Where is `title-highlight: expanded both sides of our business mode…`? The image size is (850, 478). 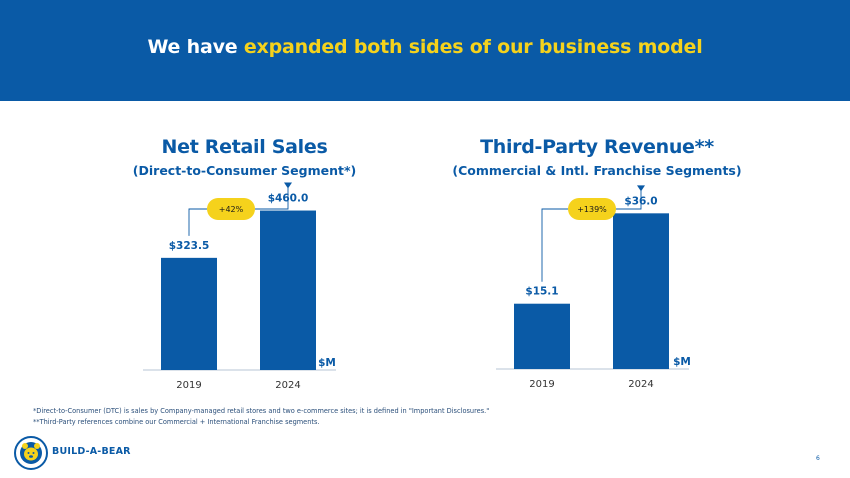 title-highlight: expanded both sides of our business mode… is located at coordinates (473, 47).